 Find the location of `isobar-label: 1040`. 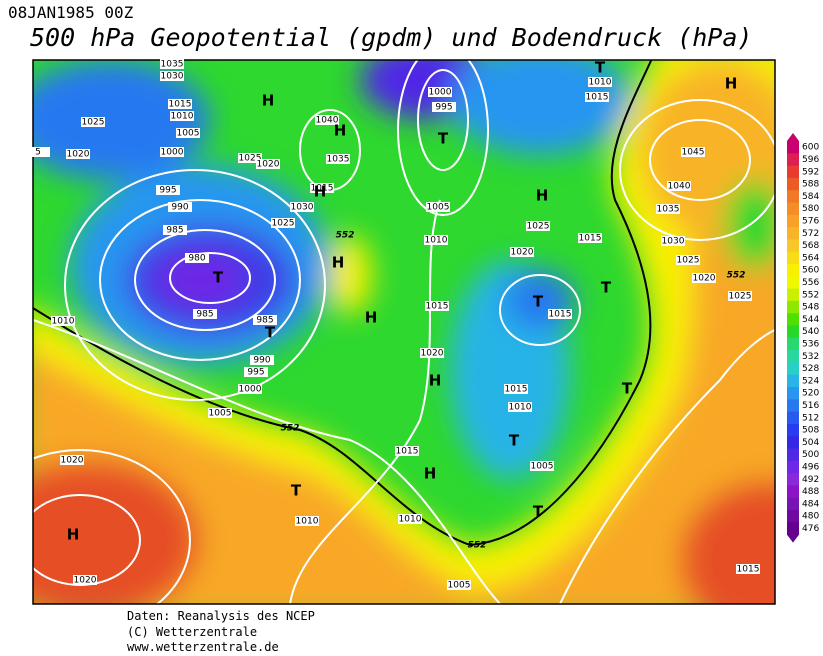

isobar-label: 1040 is located at coordinates (327, 121).